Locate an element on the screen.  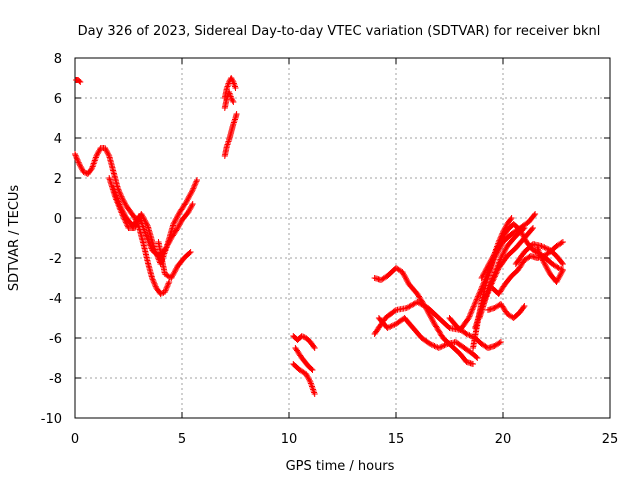
x-tick-label: 20 is located at coordinates (503, 439).